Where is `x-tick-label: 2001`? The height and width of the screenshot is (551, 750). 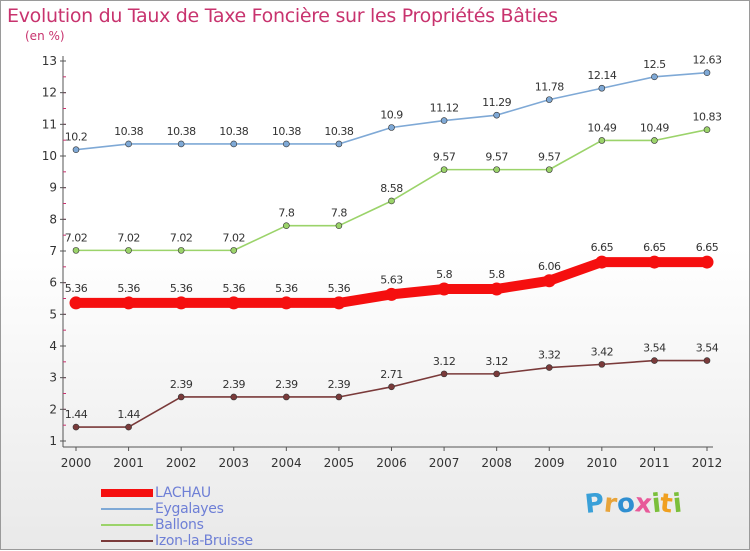 x-tick-label: 2001 is located at coordinates (128, 463).